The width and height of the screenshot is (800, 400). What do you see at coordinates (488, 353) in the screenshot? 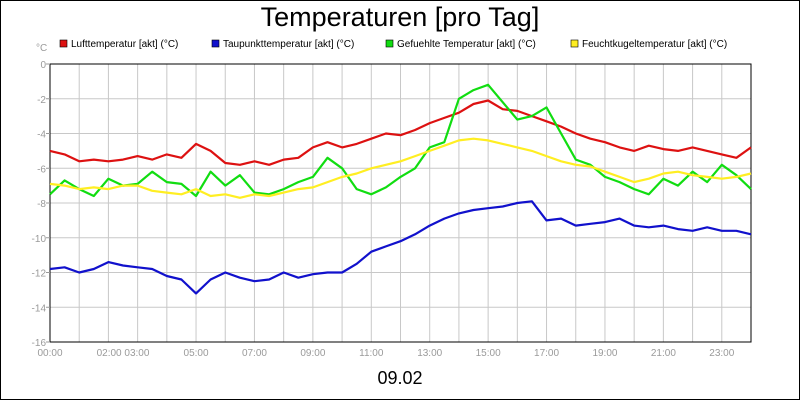
I see `x-tick-label: 15:00` at bounding box center [488, 353].